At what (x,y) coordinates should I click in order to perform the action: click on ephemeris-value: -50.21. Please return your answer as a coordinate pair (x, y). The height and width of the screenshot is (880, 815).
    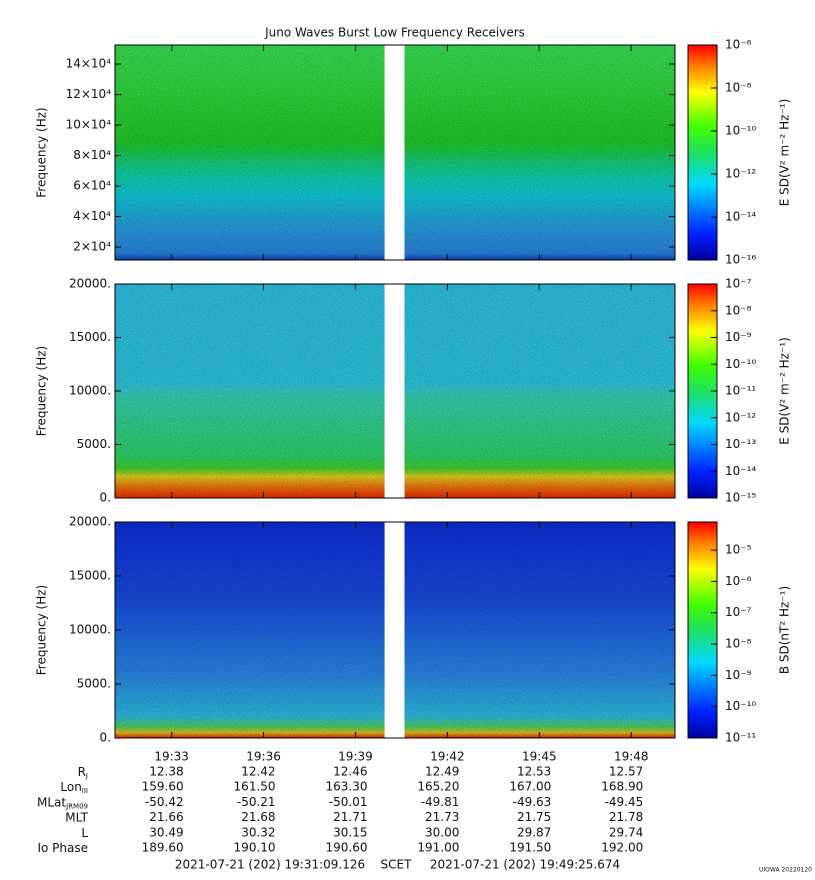
    Looking at the image, I should click on (256, 802).